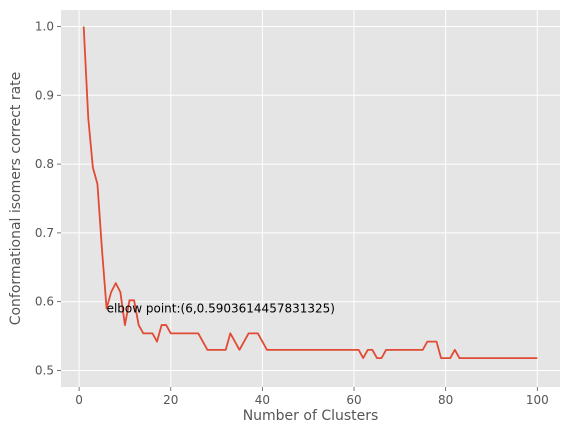  What do you see at coordinates (537, 400) in the screenshot?
I see `x-tick-label: 100` at bounding box center [537, 400].